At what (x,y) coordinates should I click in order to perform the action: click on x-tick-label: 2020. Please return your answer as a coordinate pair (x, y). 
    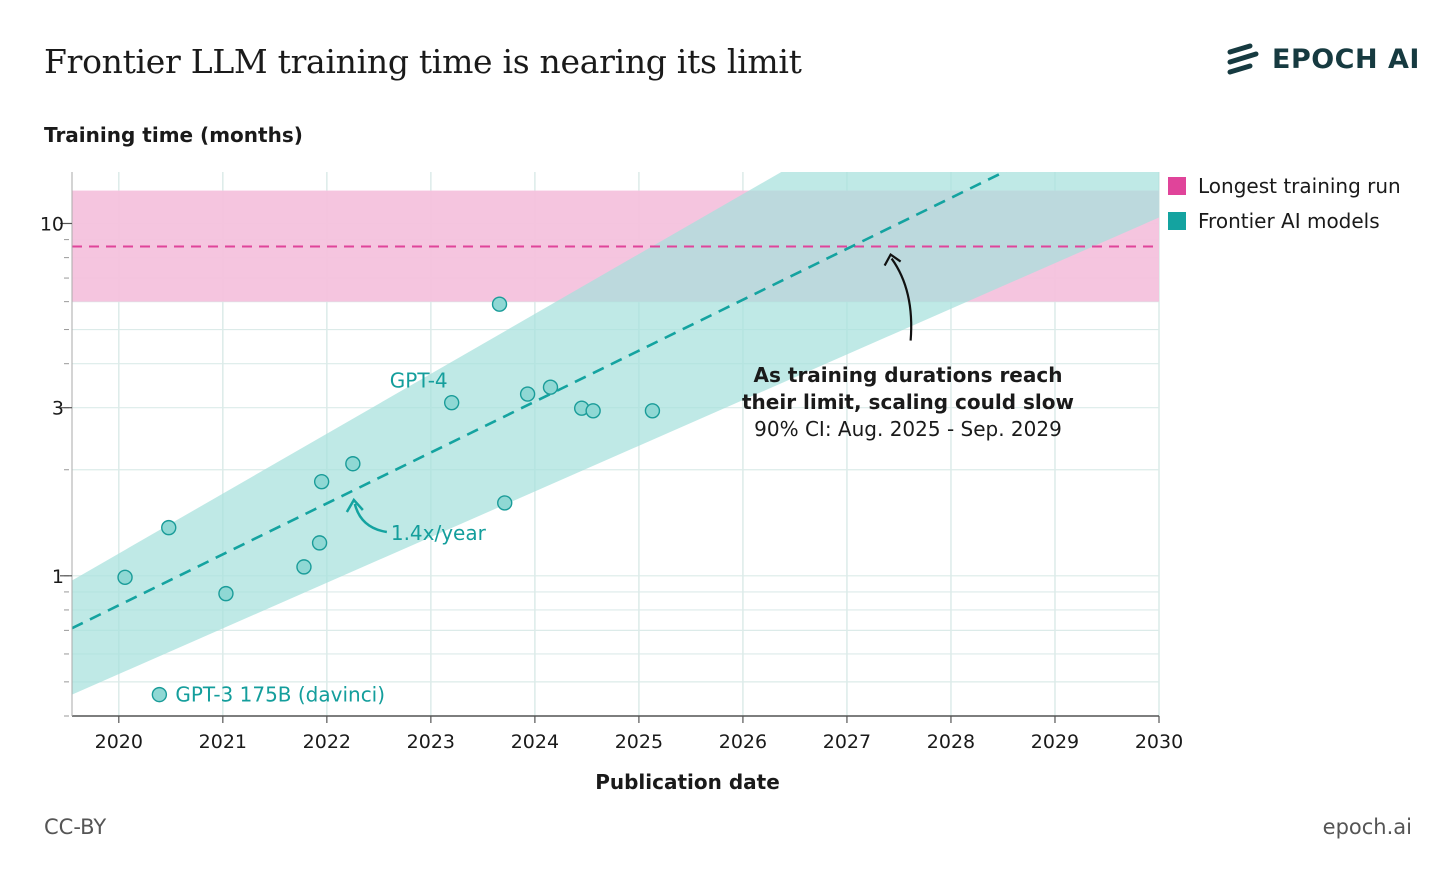
    Looking at the image, I should click on (119, 742).